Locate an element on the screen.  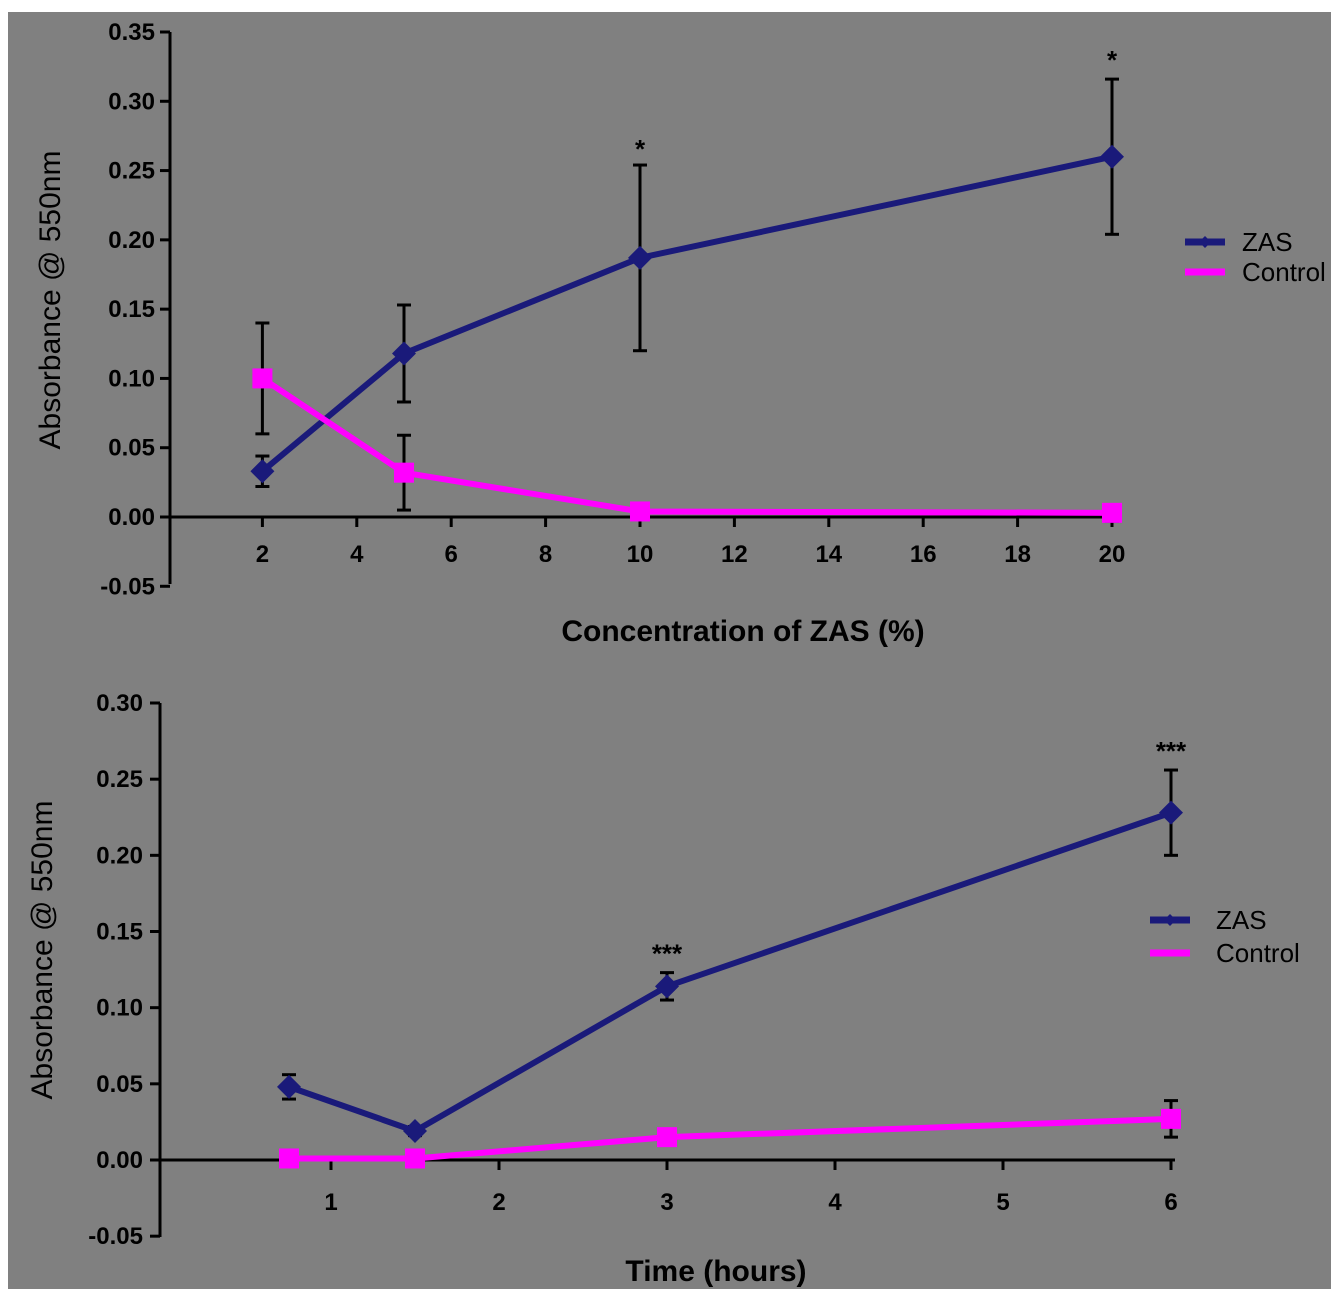
x-tick-label: 16 is located at coordinates (923, 554).